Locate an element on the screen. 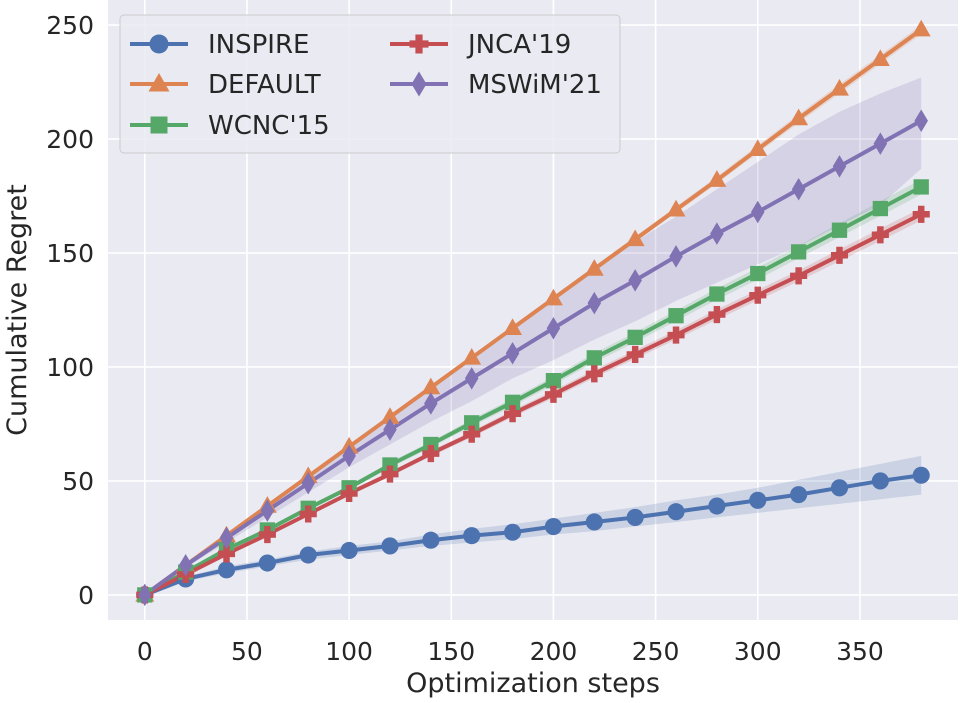  legend-item-wcnc-15: WCNC'15 is located at coordinates (230, 126).